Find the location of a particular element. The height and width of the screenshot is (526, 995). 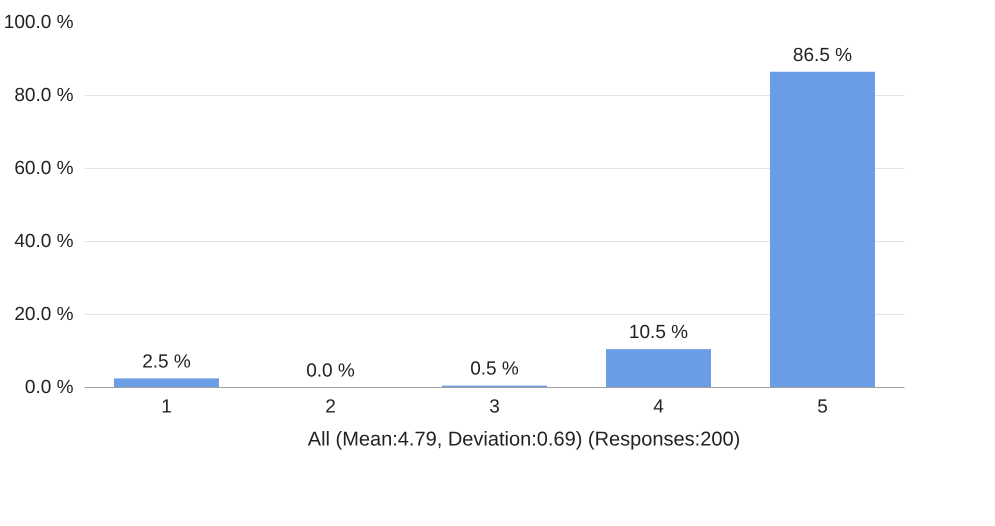

y-tick-label: 100.0 % is located at coordinates (39, 22).